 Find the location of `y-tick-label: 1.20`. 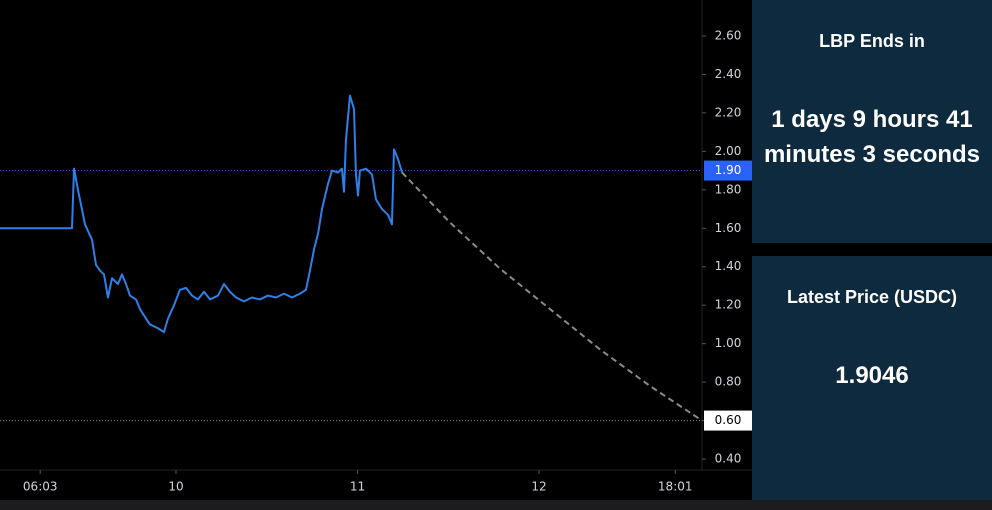

y-tick-label: 1.20 is located at coordinates (728, 305).